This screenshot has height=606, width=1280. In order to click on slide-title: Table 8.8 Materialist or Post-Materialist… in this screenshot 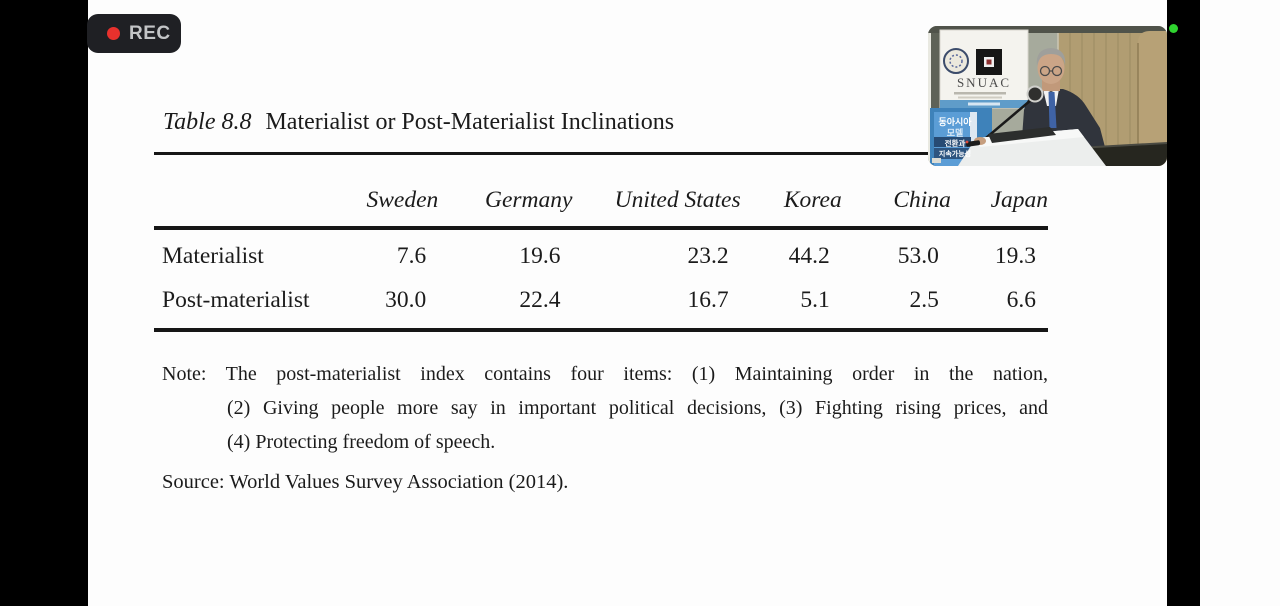, I will do `click(418, 122)`.